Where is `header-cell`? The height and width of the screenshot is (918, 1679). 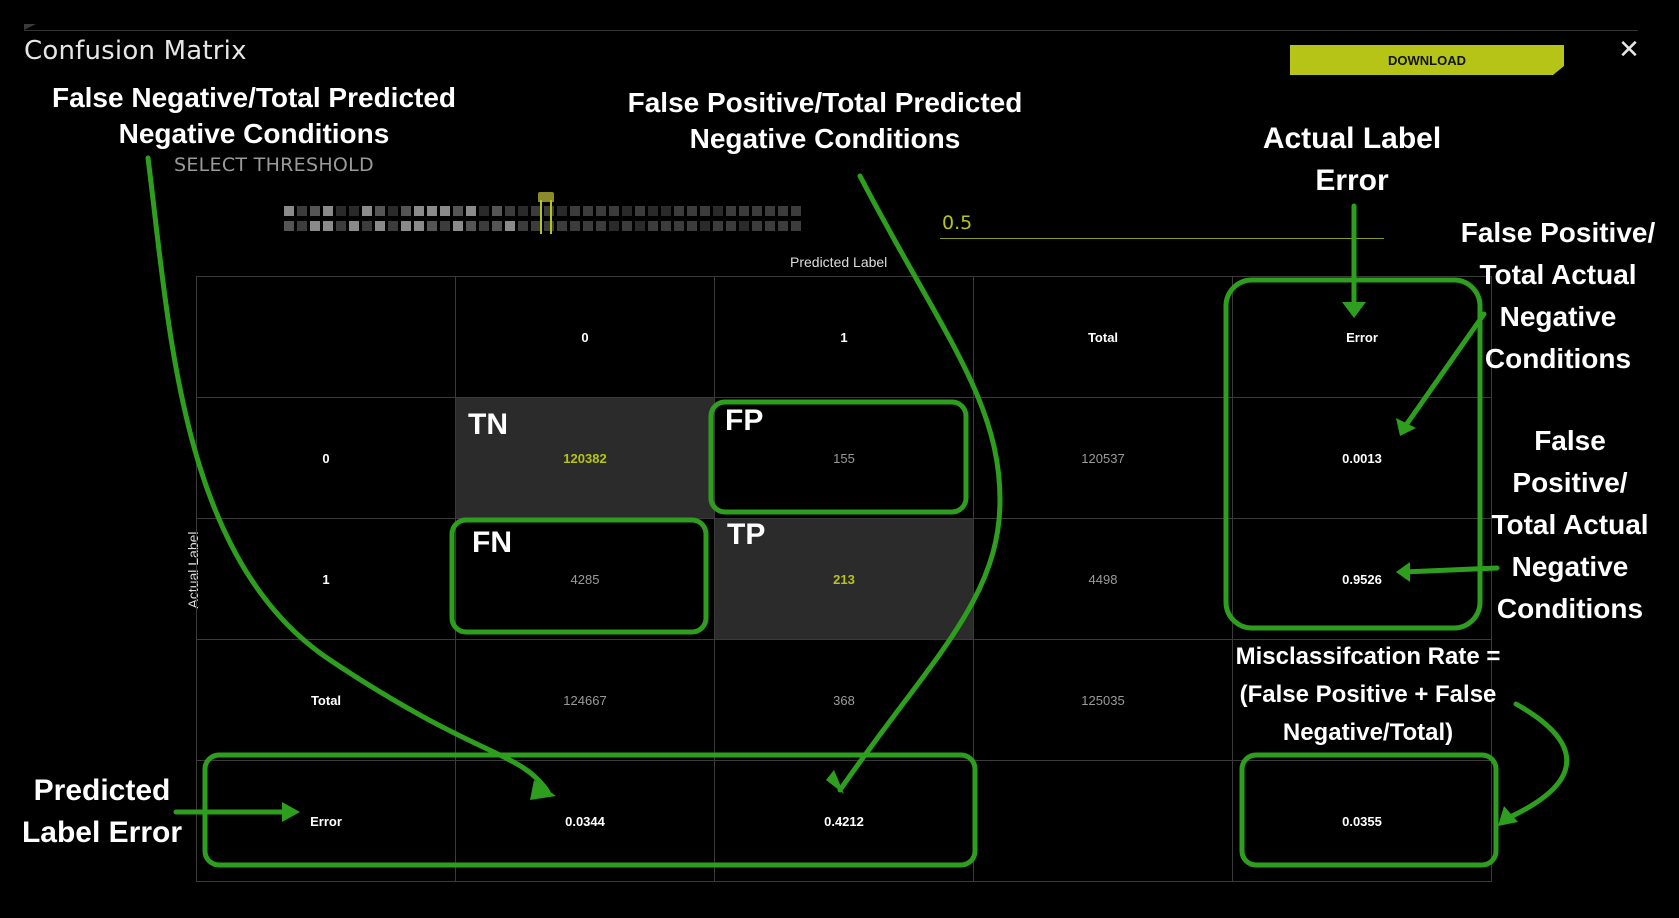 header-cell is located at coordinates (326, 337).